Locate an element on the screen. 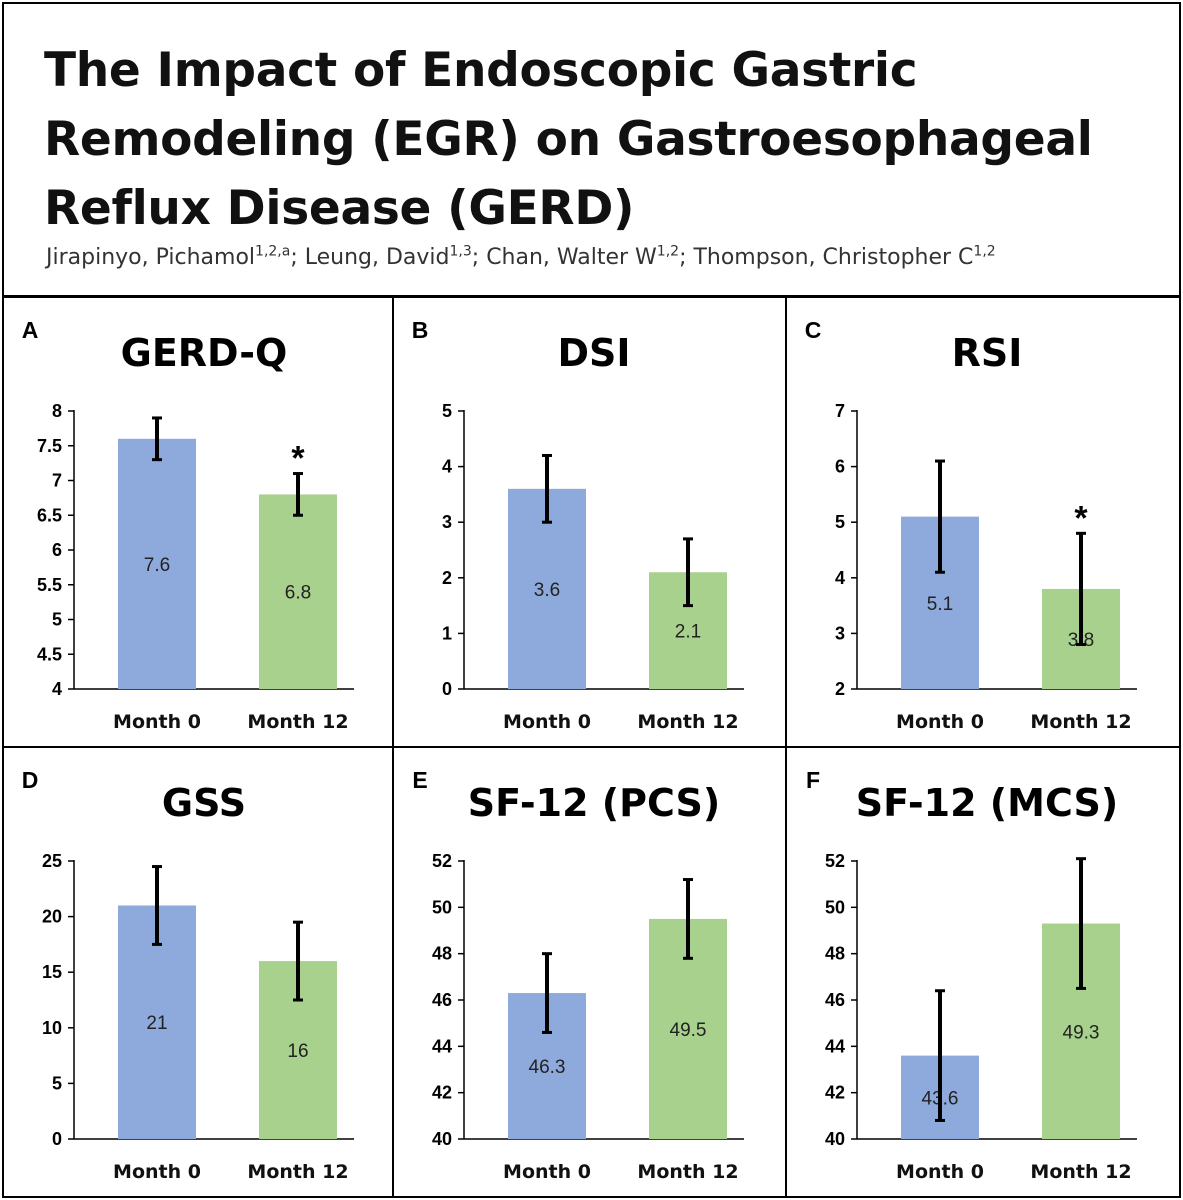  data-label: 21 is located at coordinates (156, 1023).